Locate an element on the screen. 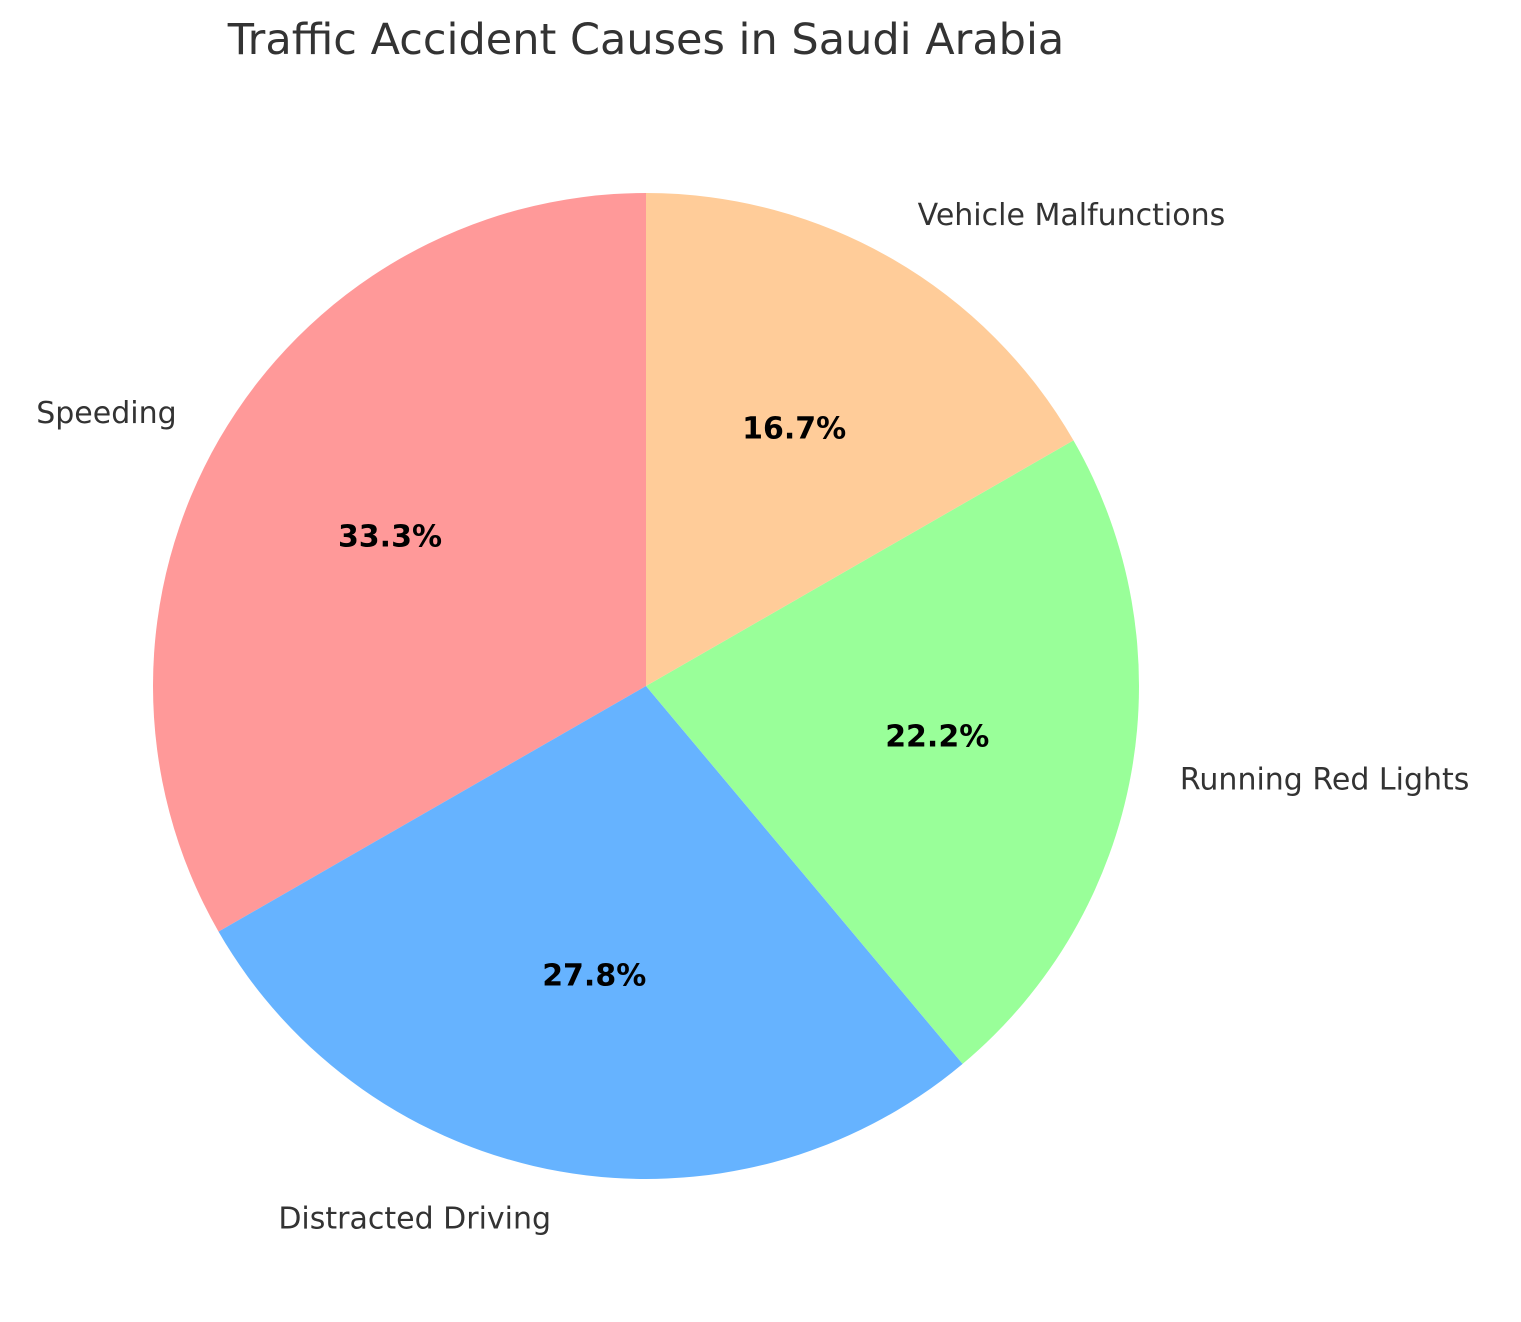 The width and height of the screenshot is (1521, 1322). slice-percent-running-red-lights: 22.2% is located at coordinates (937, 736).